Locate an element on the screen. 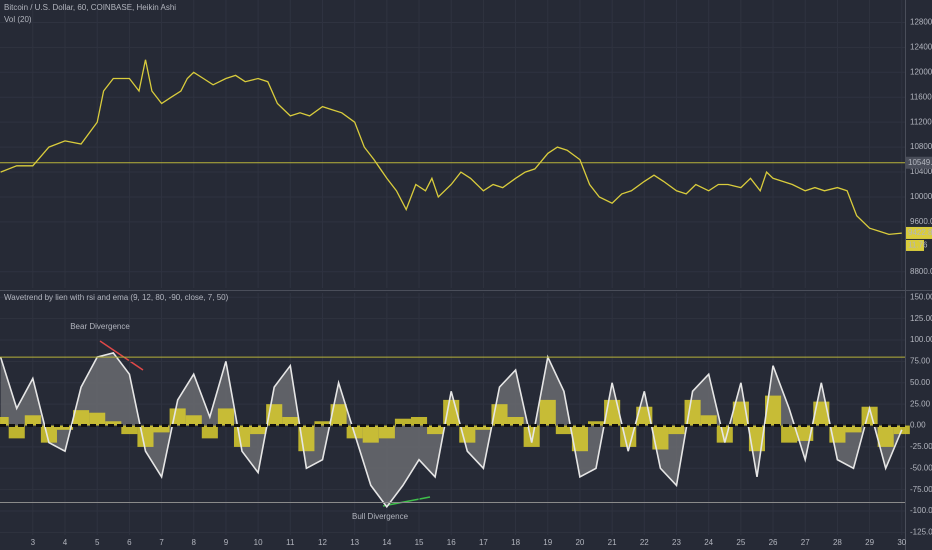 This screenshot has width=932, height=550. x-tick-label: 11 is located at coordinates (290, 542).